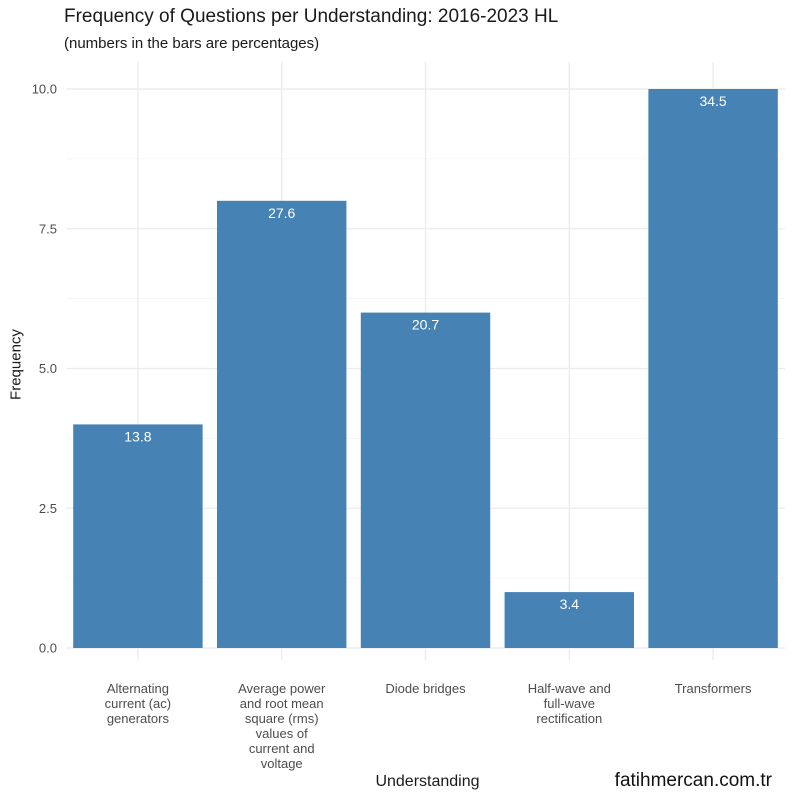 This screenshot has height=800, width=800. Describe the element at coordinates (44, 89) in the screenshot. I see `y-tick-label: 10.0` at that location.